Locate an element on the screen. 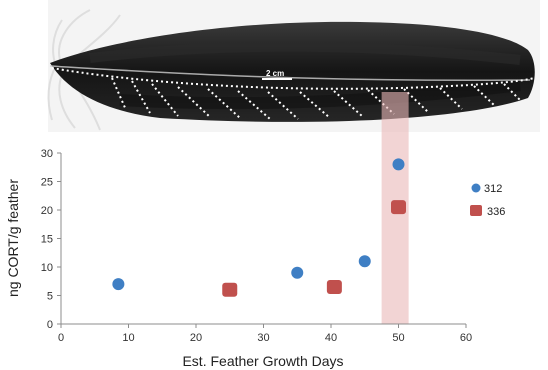 The height and width of the screenshot is (370, 548). scale-bar-label: 2 cm is located at coordinates (275, 73).